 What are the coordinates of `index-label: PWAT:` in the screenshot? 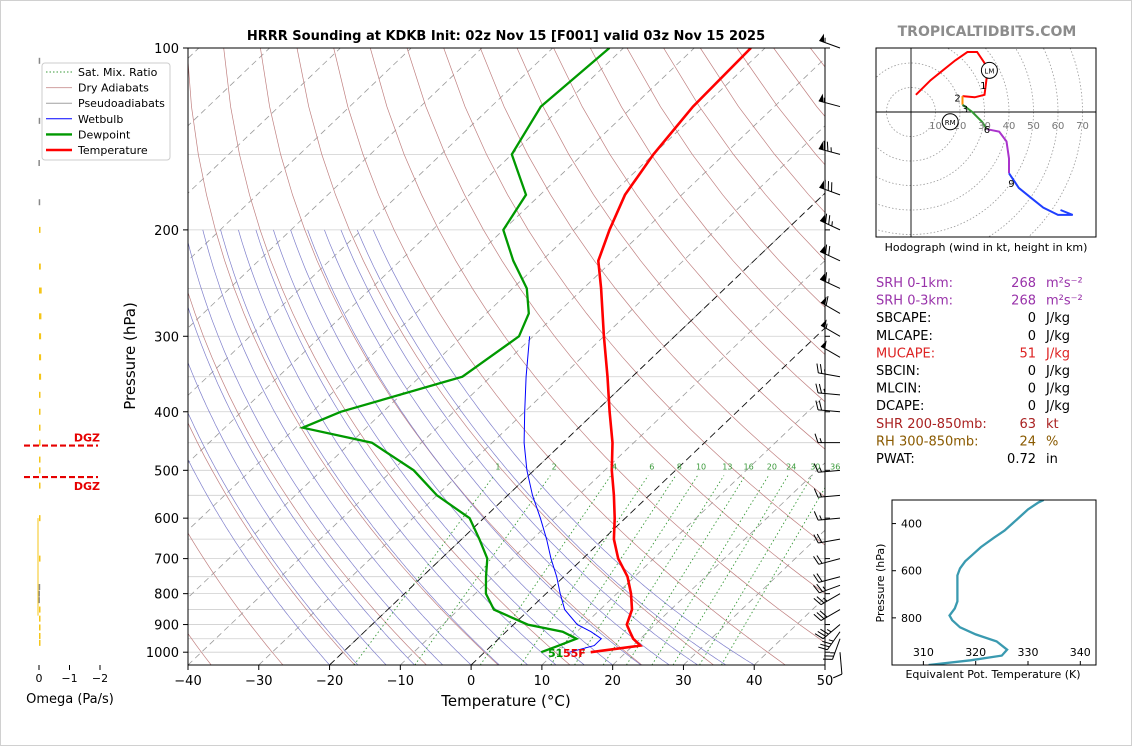 It's located at (895, 459).